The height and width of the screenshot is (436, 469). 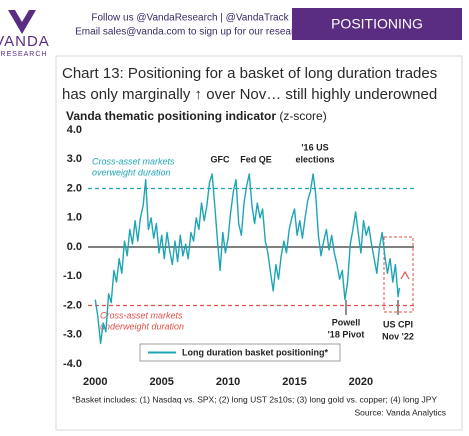 What do you see at coordinates (346, 322) in the screenshot?
I see `annotation: Powell` at bounding box center [346, 322].